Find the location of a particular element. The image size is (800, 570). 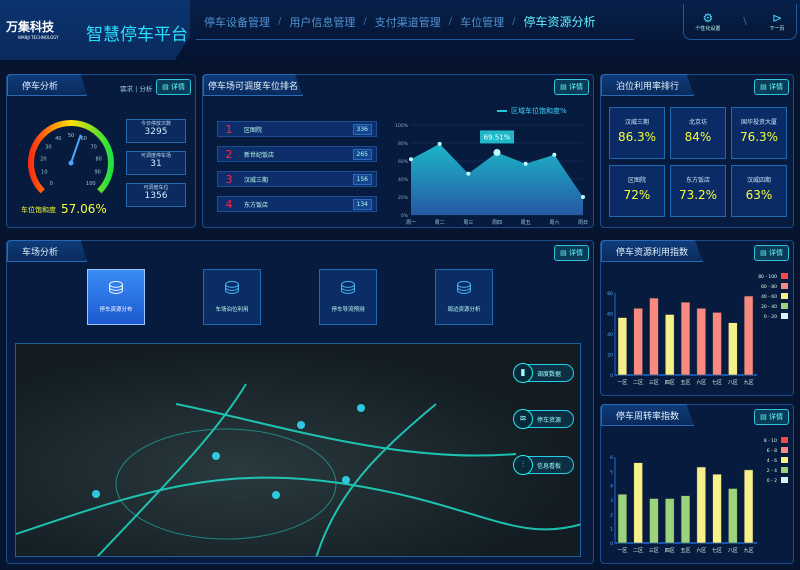

next-page-button: ⊳ 下一页 is located at coordinates (777, 21).